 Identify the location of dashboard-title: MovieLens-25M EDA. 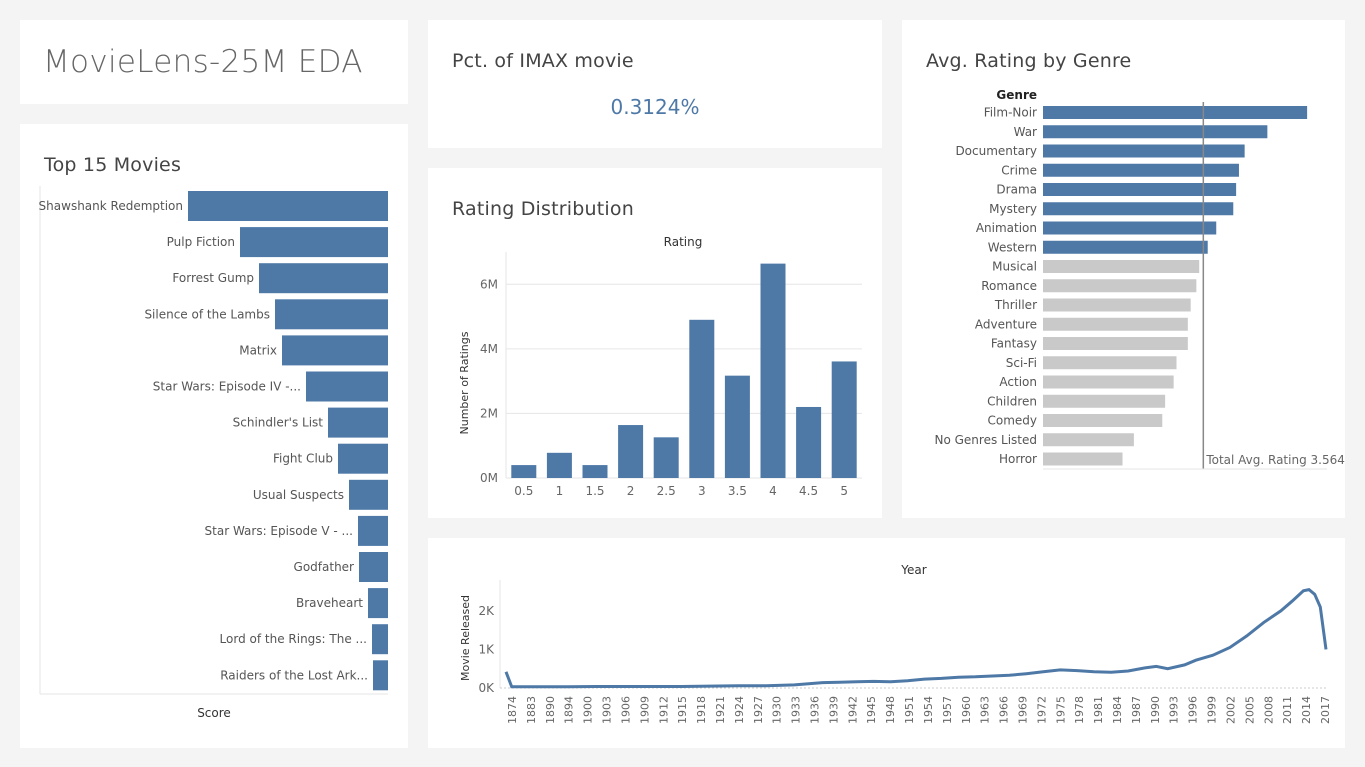
(203, 62).